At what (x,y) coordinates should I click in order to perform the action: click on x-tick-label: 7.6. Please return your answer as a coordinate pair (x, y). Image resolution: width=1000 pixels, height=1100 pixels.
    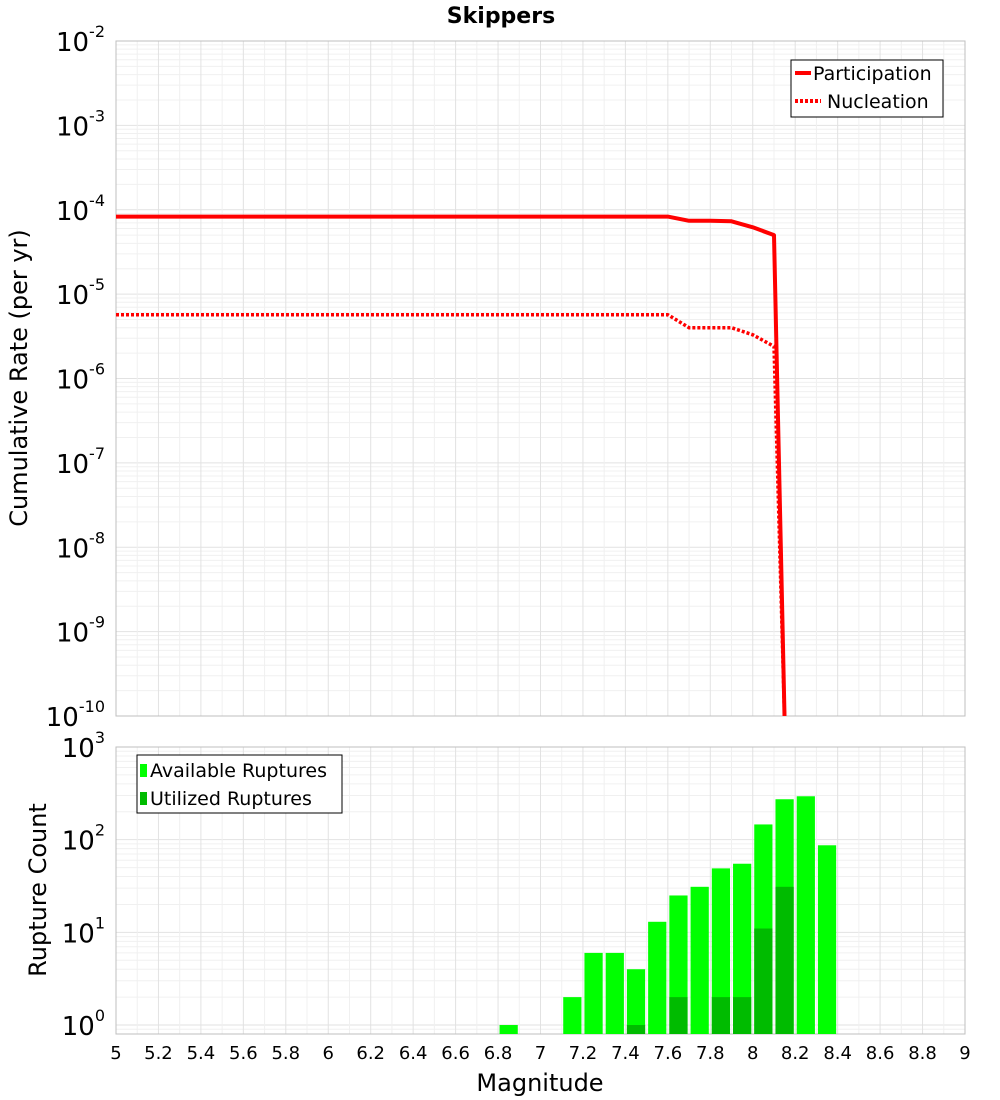
    Looking at the image, I should click on (668, 1053).